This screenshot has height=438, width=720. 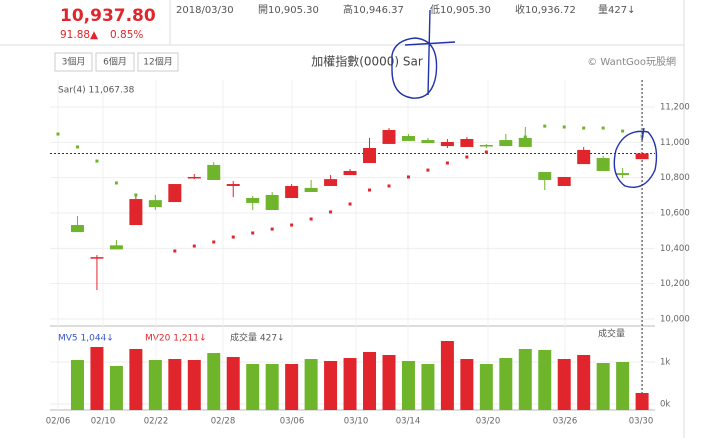 I want to click on price: 10,937.80, so click(x=108, y=16).